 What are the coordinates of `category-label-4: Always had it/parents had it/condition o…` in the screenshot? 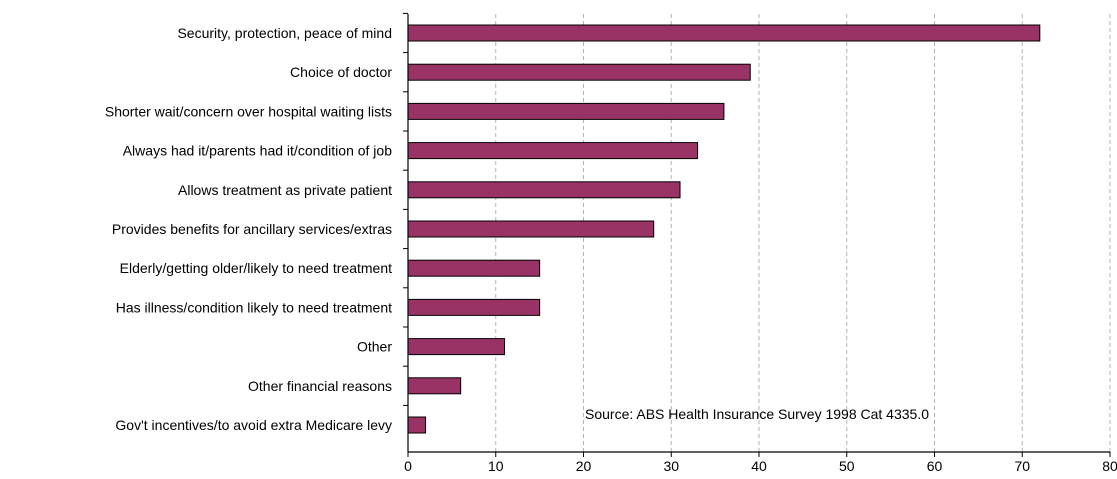 It's located at (257, 151).